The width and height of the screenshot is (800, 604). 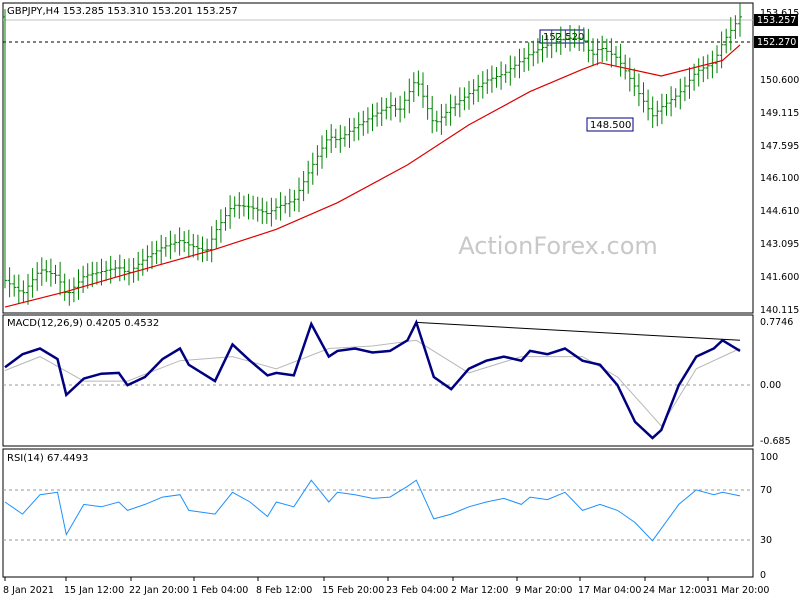 I want to click on price-tick-1: 153.615, so click(x=779, y=13).